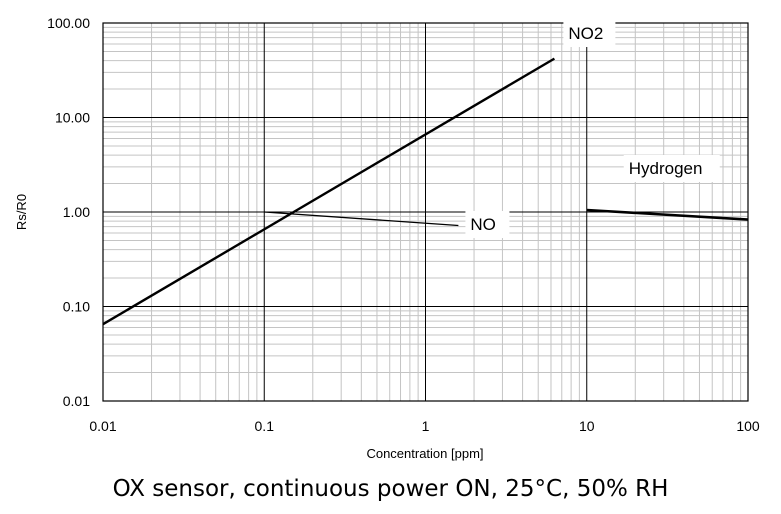  What do you see at coordinates (748, 426) in the screenshot?
I see `x-tick-label: 100` at bounding box center [748, 426].